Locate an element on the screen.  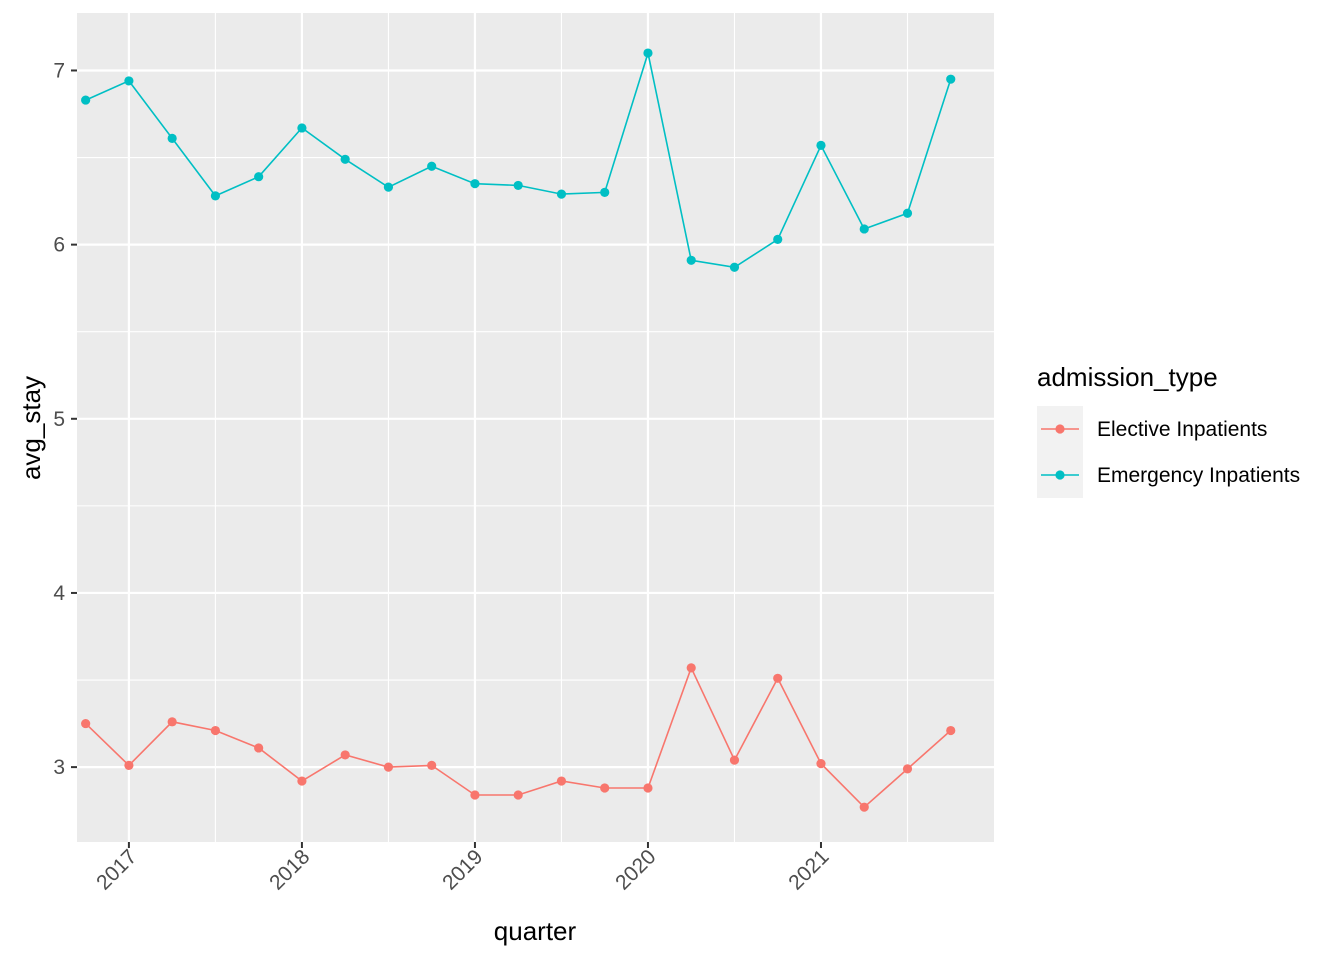
x-axis: 2017 2018 2019 2020 2021 is located at coordinates (463, 868).